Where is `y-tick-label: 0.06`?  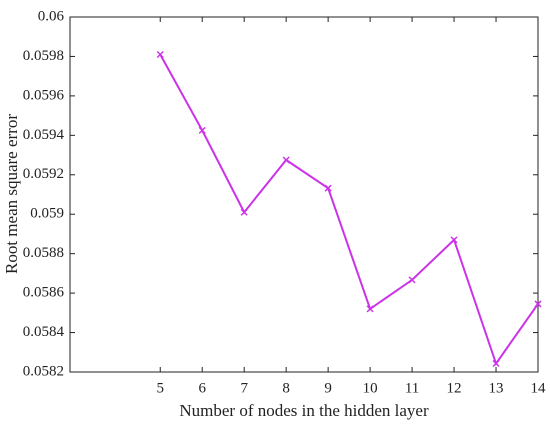 y-tick-label: 0.06 is located at coordinates (51, 16).